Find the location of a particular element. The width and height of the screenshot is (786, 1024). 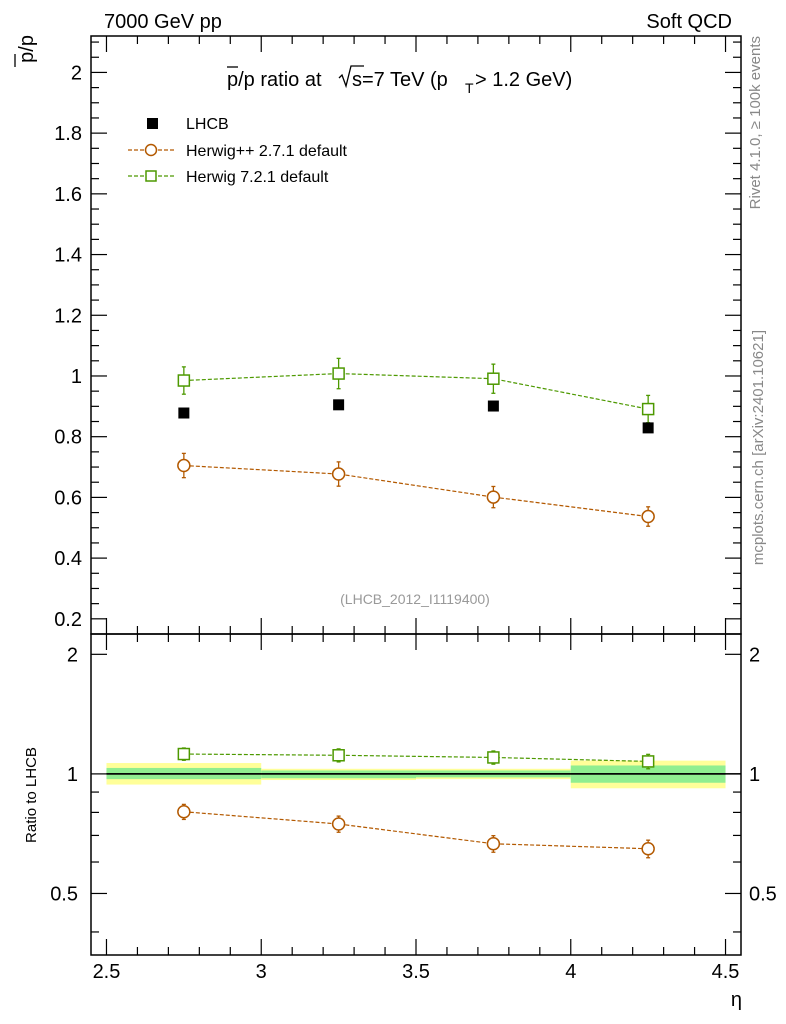

sqrt-sign is located at coordinates (351, 77).